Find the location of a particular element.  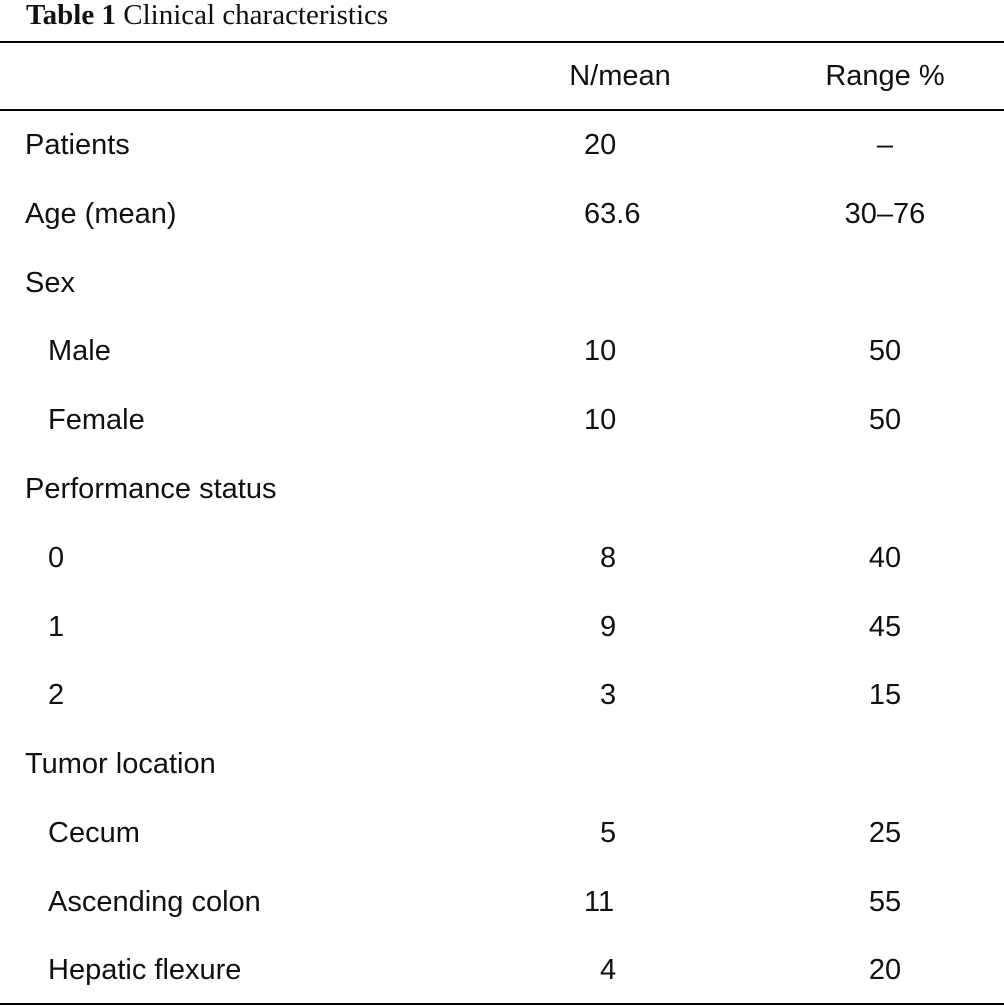

row-label-ascending-colon: Ascending colon is located at coordinates (154, 902).